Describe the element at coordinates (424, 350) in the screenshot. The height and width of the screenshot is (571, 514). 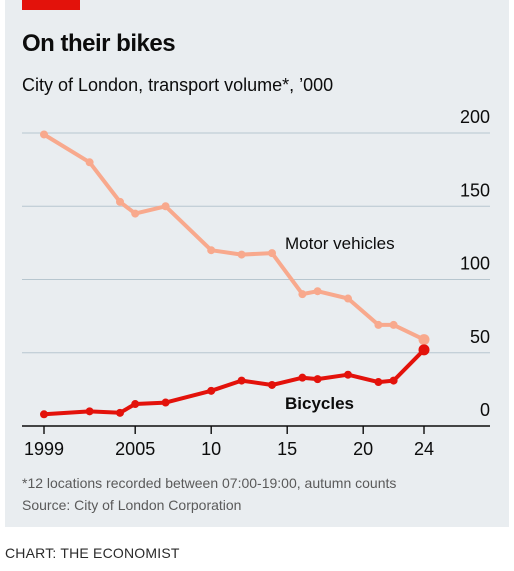
I see `data-point-bicycles-2024` at that location.